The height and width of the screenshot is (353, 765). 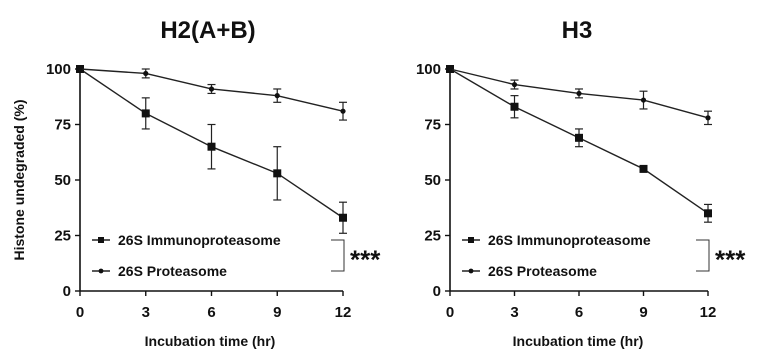 What do you see at coordinates (577, 30) in the screenshot?
I see `chart-title: H3` at bounding box center [577, 30].